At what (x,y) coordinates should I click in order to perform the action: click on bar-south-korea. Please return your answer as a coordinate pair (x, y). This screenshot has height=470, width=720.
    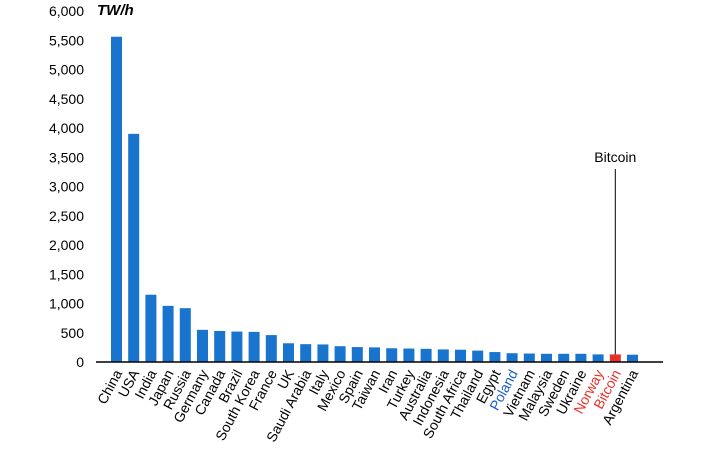
    Looking at the image, I should click on (254, 346).